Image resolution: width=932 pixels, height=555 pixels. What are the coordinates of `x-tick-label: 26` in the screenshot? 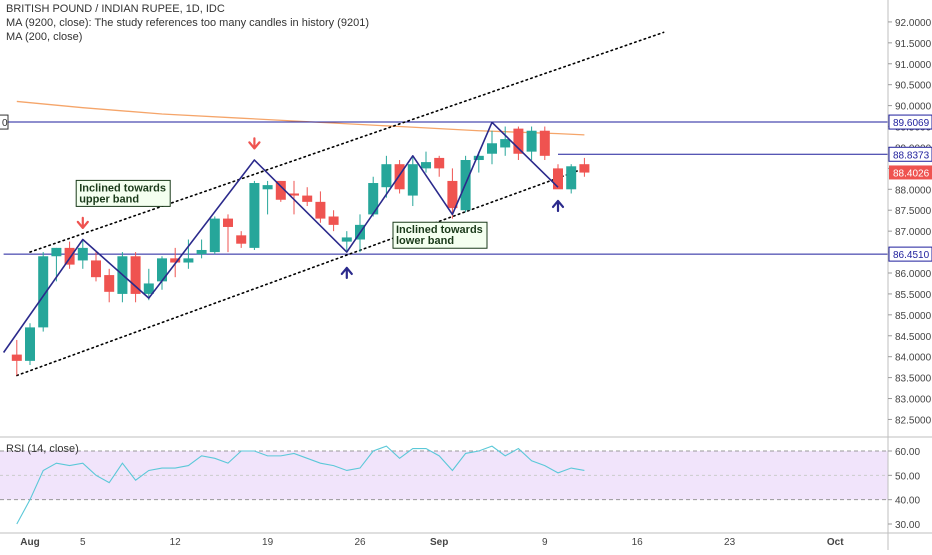 It's located at (360, 542).